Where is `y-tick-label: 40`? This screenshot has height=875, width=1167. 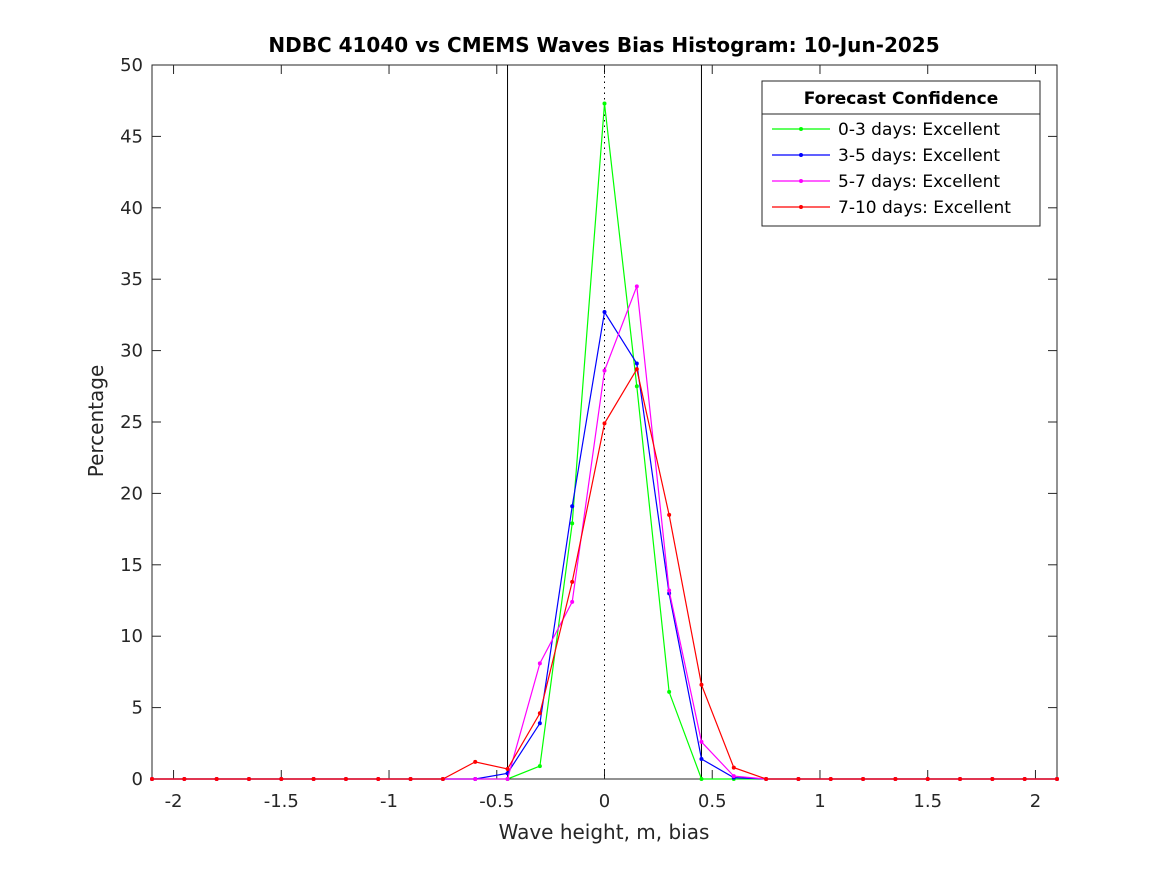 y-tick-label: 40 is located at coordinates (131, 208).